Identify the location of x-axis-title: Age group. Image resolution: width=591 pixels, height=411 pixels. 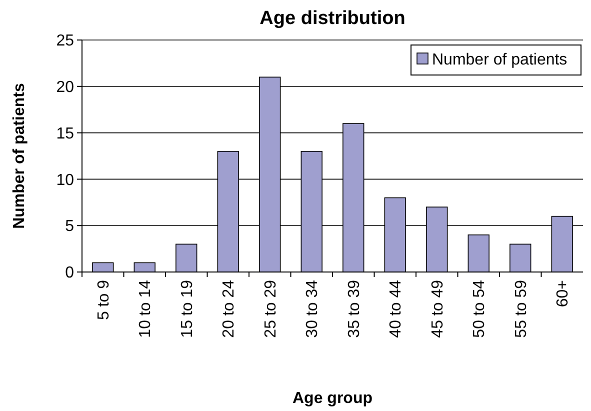
(332, 398).